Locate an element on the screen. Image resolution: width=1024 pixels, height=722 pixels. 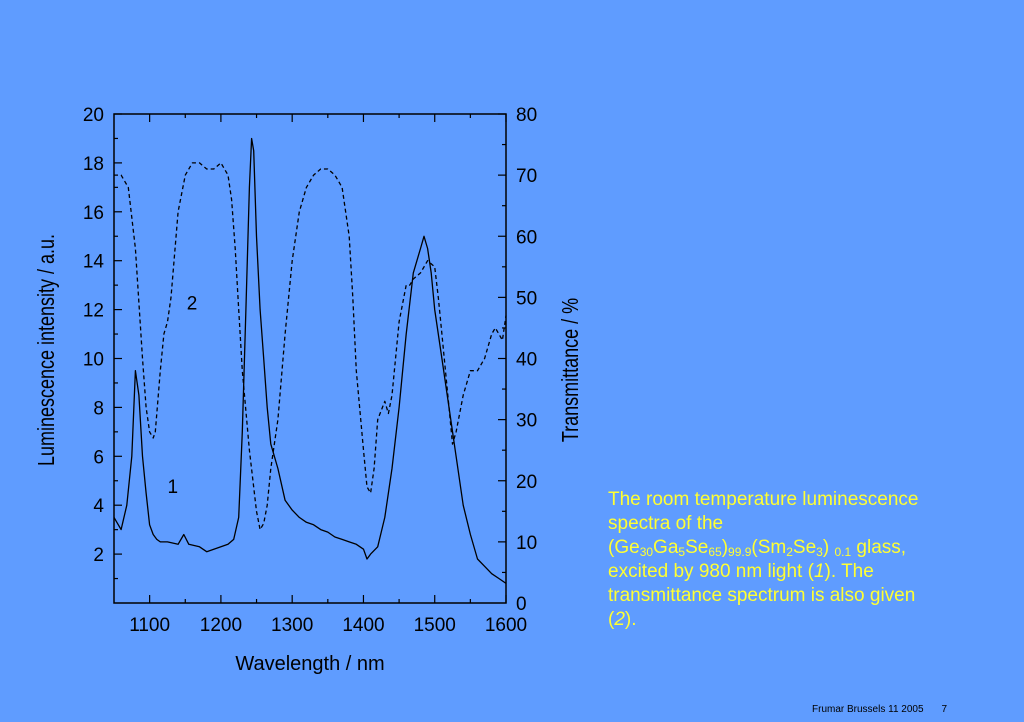
page-number: 7 is located at coordinates (944, 709).